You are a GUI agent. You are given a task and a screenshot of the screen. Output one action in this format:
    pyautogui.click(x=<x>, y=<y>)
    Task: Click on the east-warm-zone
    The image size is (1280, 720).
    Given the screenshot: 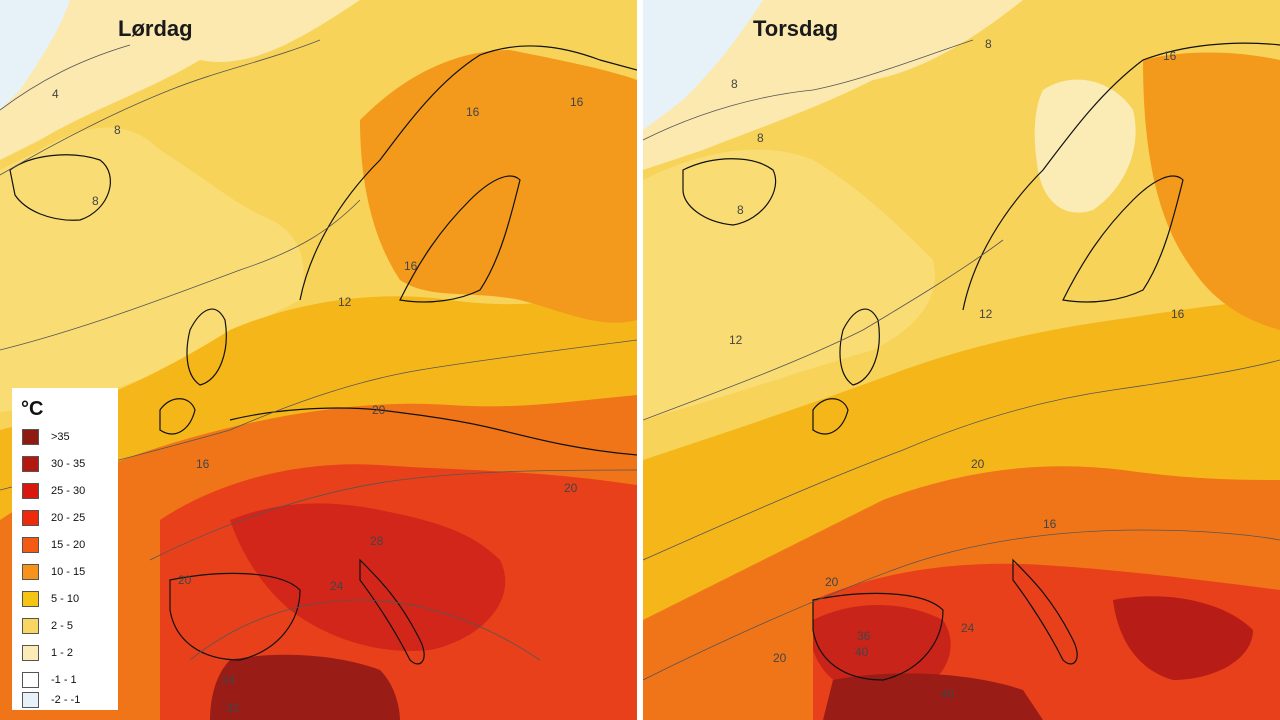 What is the action you would take?
    pyautogui.click(x=1211, y=191)
    